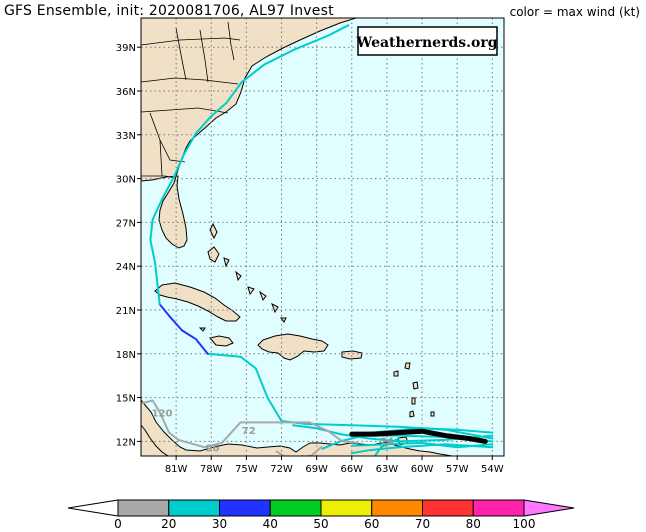 The width and height of the screenshot is (646, 532). I want to click on puerto-rico, so click(352, 355).